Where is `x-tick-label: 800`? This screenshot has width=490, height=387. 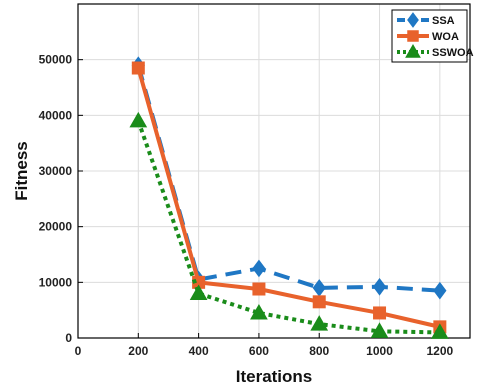 x-tick-label: 800 is located at coordinates (319, 351).